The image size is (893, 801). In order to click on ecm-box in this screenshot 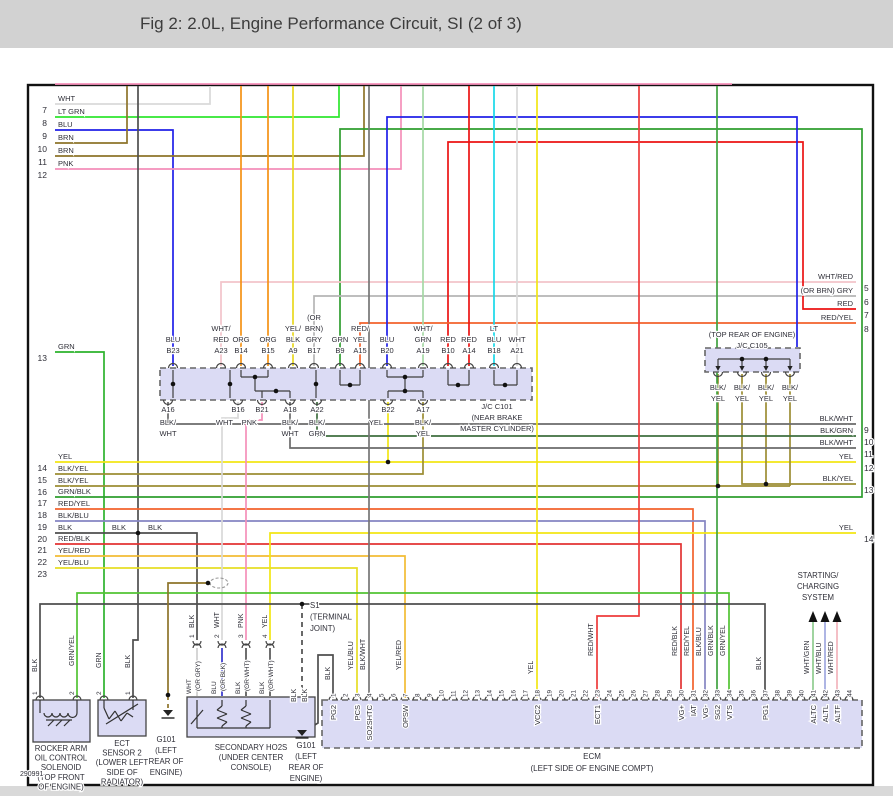, I will do `click(592, 724)`.